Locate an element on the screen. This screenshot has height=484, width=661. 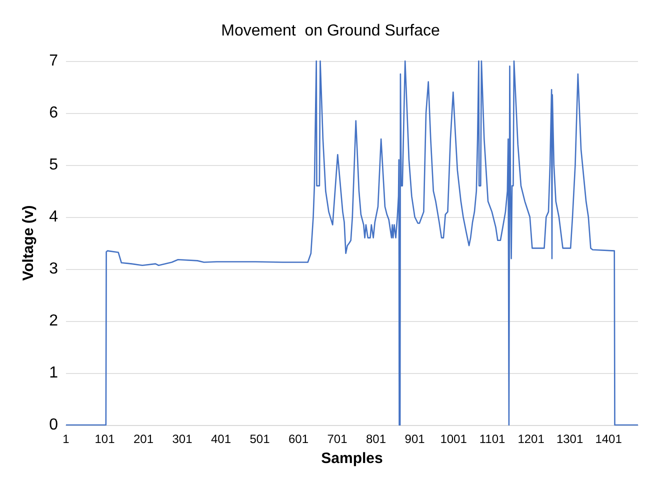
x-tick-label: 1301 is located at coordinates (570, 439).